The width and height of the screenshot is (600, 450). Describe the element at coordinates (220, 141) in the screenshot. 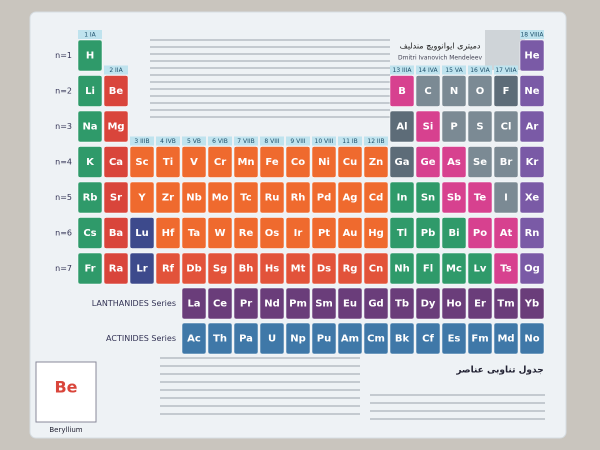

I see `group-header: 6 VIB` at that location.